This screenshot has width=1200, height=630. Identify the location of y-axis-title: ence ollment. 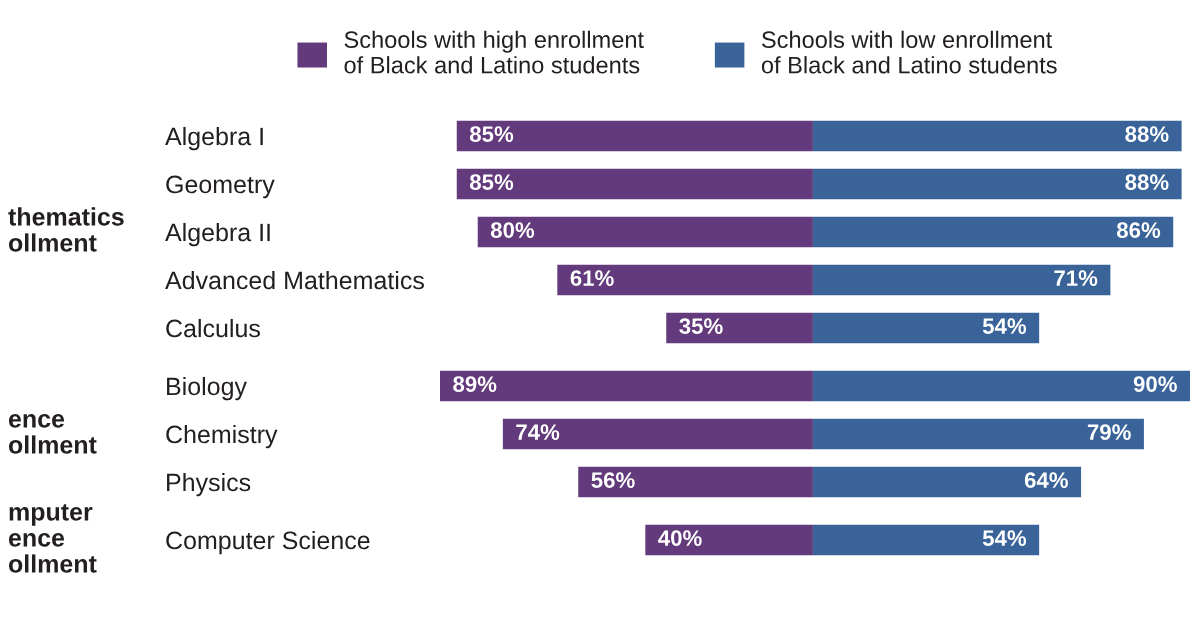
(52, 433).